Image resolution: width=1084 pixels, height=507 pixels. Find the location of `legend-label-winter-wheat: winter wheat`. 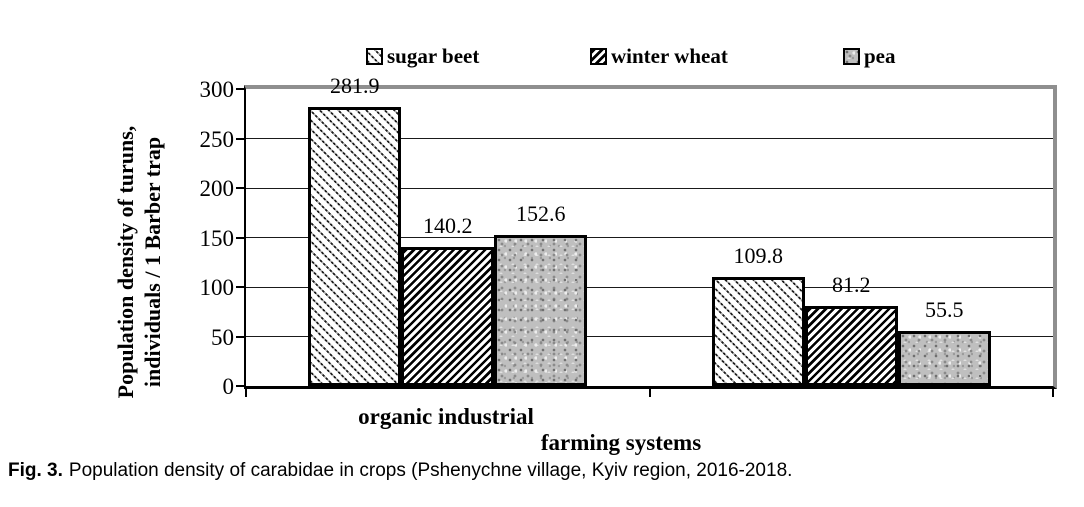

legend-label-winter-wheat: winter wheat is located at coordinates (669, 56).